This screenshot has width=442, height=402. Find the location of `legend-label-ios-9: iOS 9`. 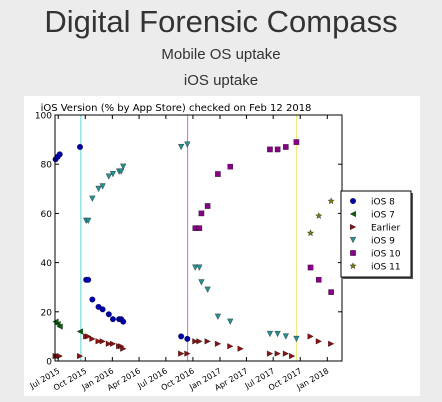

legend-label-ios-9: iOS 9 is located at coordinates (383, 242).